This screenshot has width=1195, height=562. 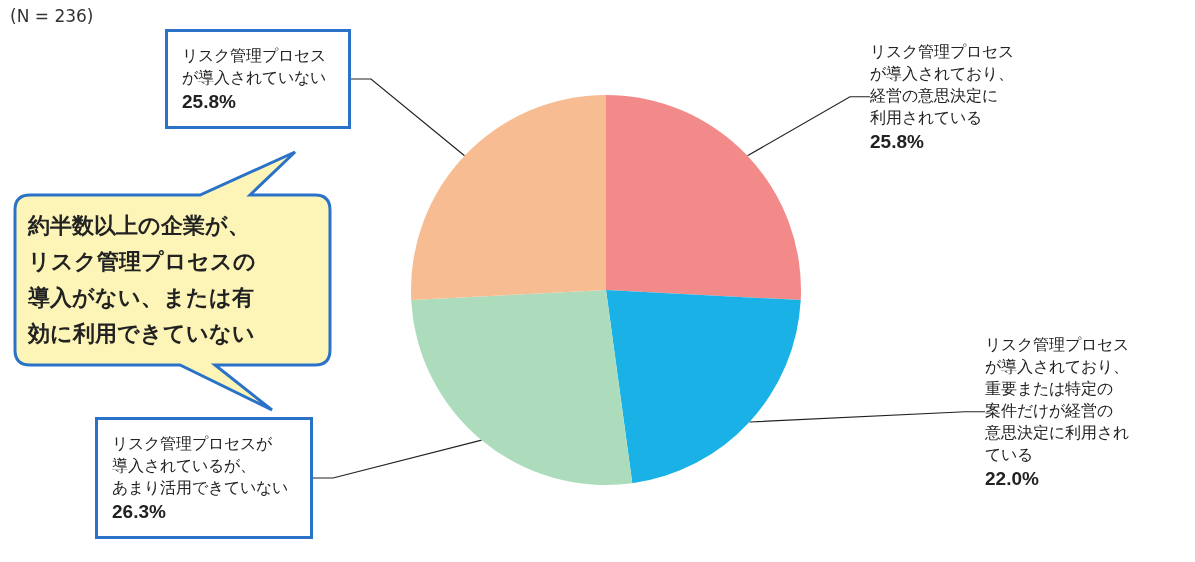 What do you see at coordinates (1012, 478) in the screenshot?
I see `data-label: 22.0%` at bounding box center [1012, 478].